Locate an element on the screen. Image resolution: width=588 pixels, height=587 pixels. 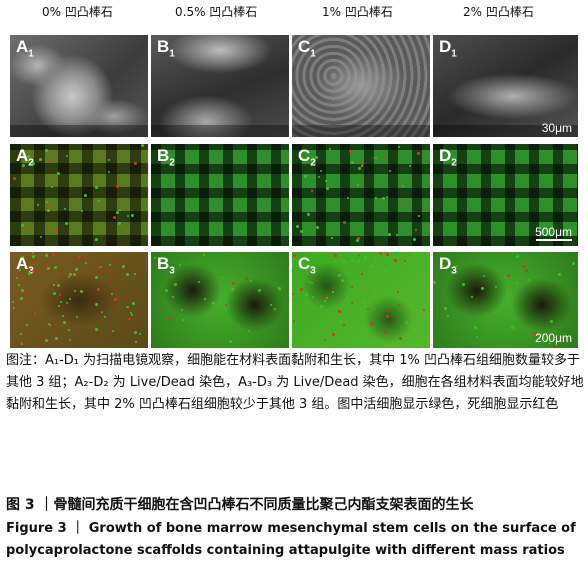
column-header-2: 2% 凹凸棒石 is located at coordinates (498, 12).